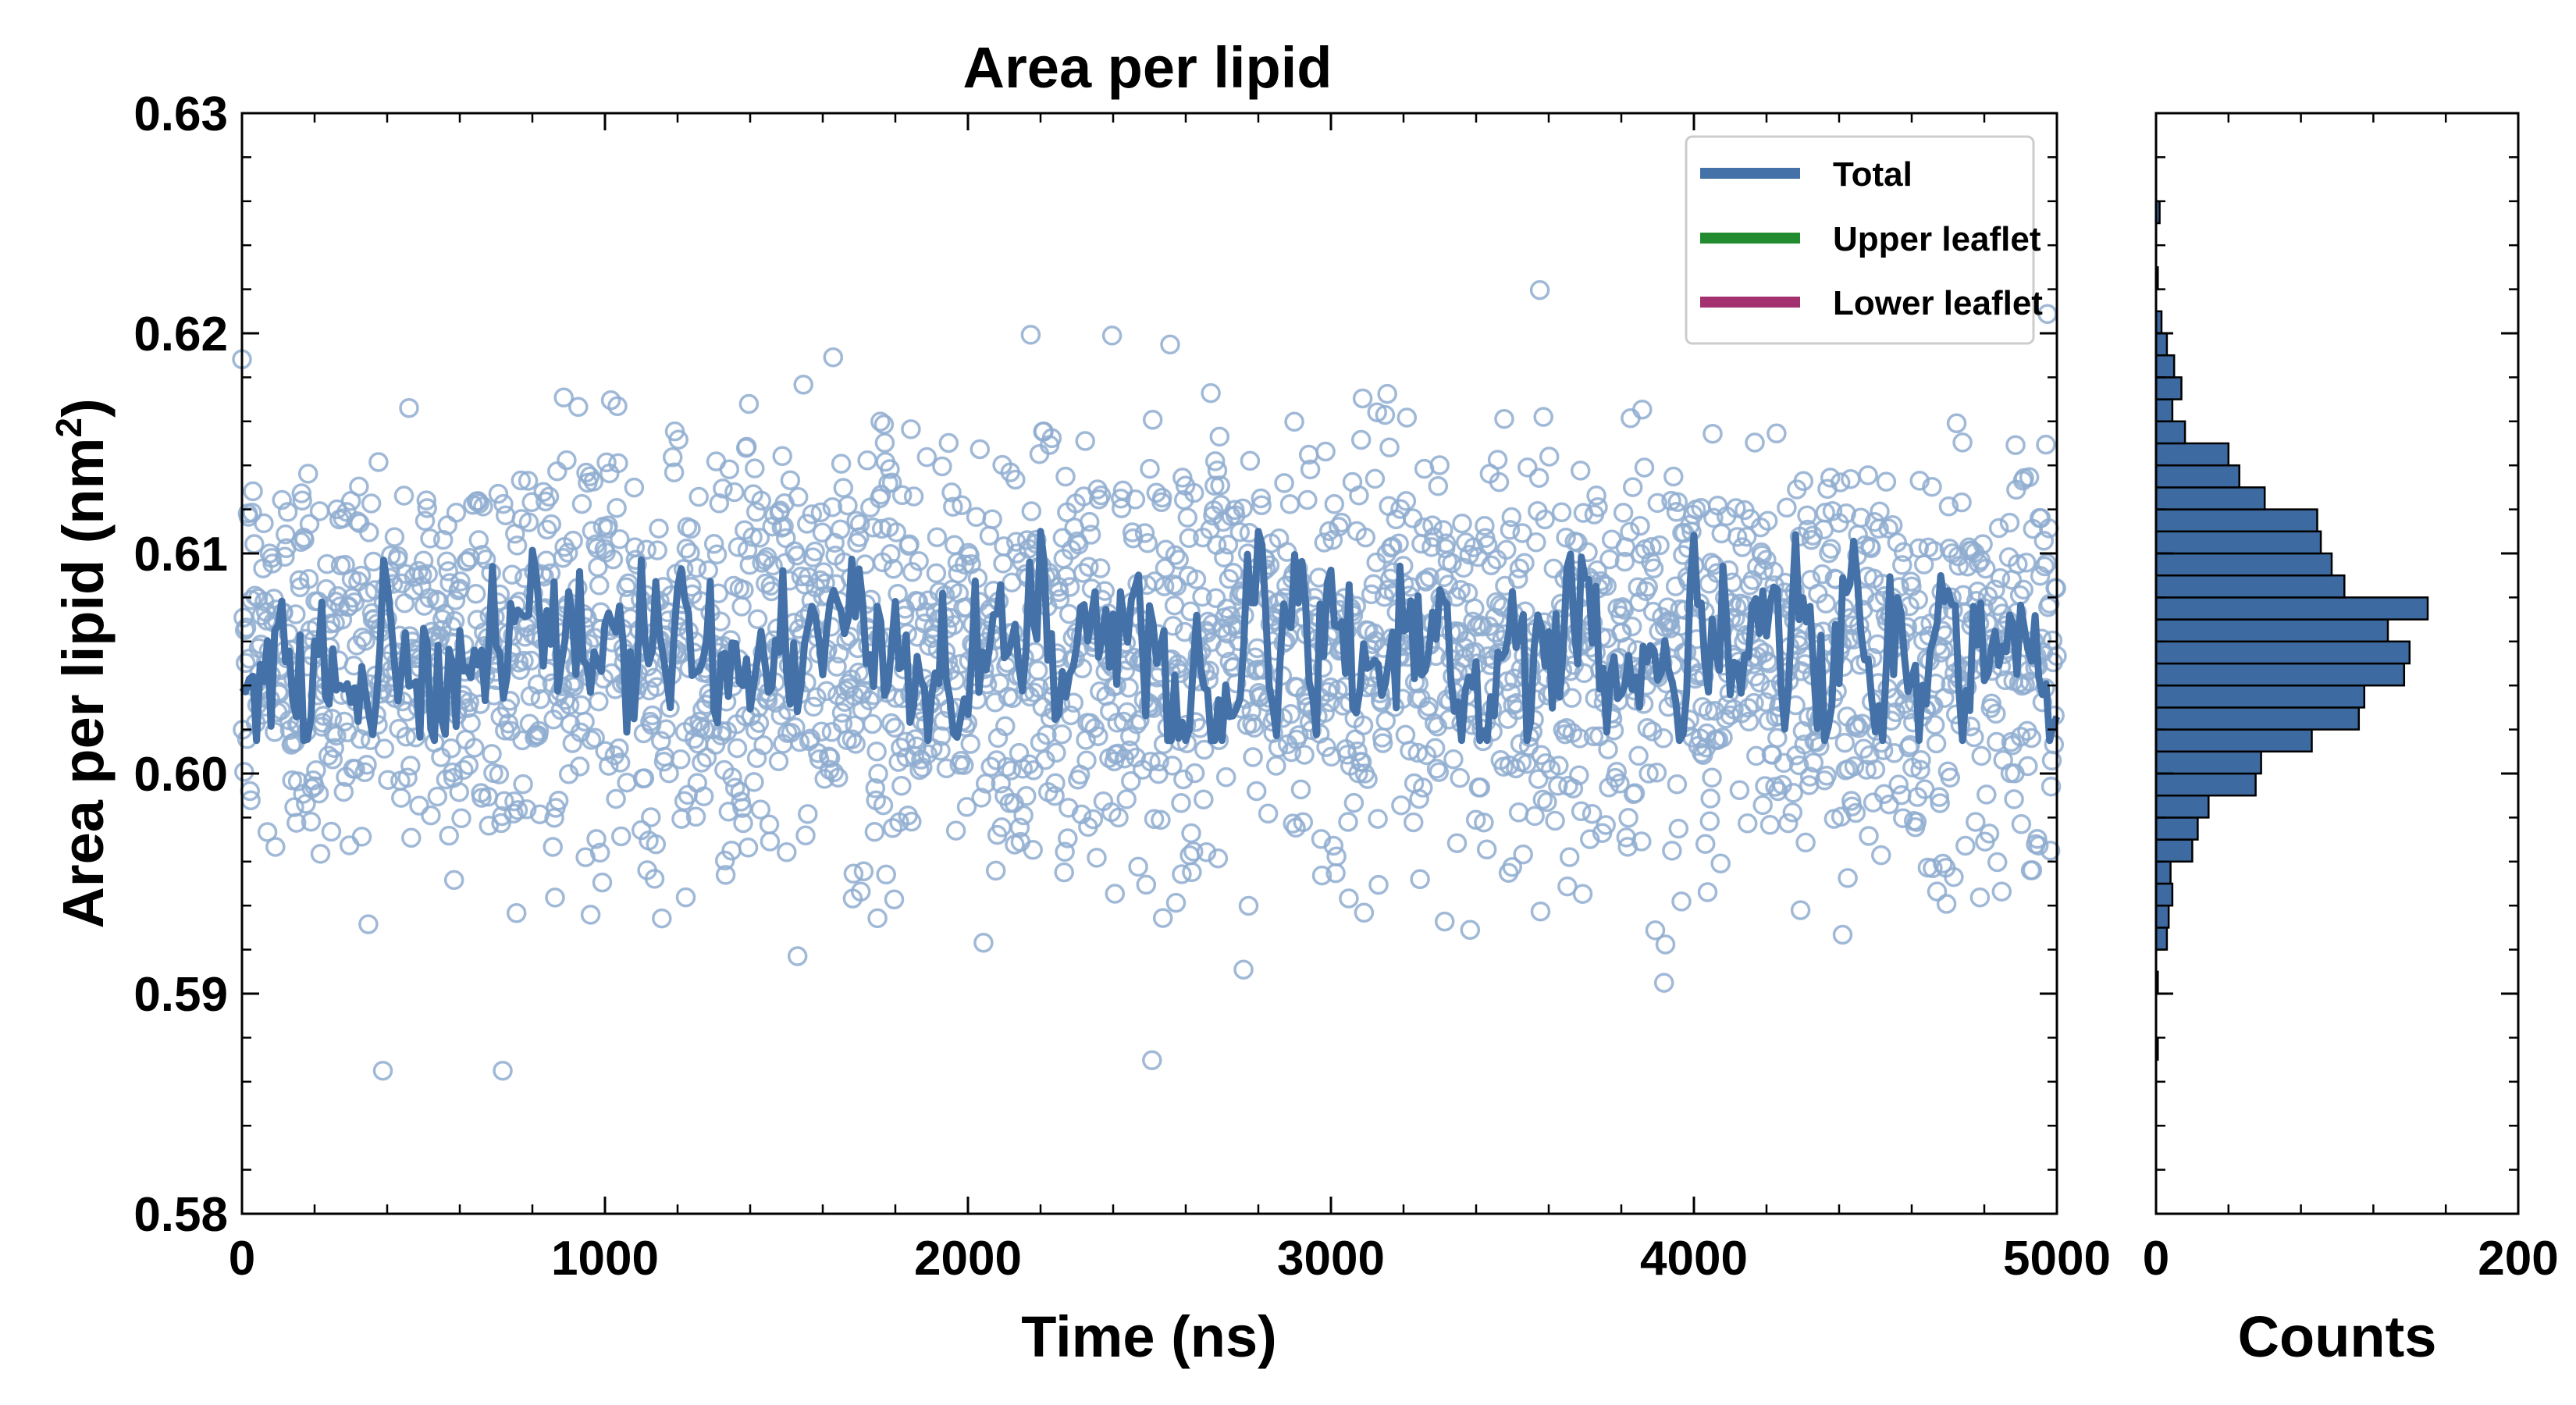 The width and height of the screenshot is (2576, 1405). Describe the element at coordinates (2291, 630) in the screenshot. I see `histogram-bars` at that location.